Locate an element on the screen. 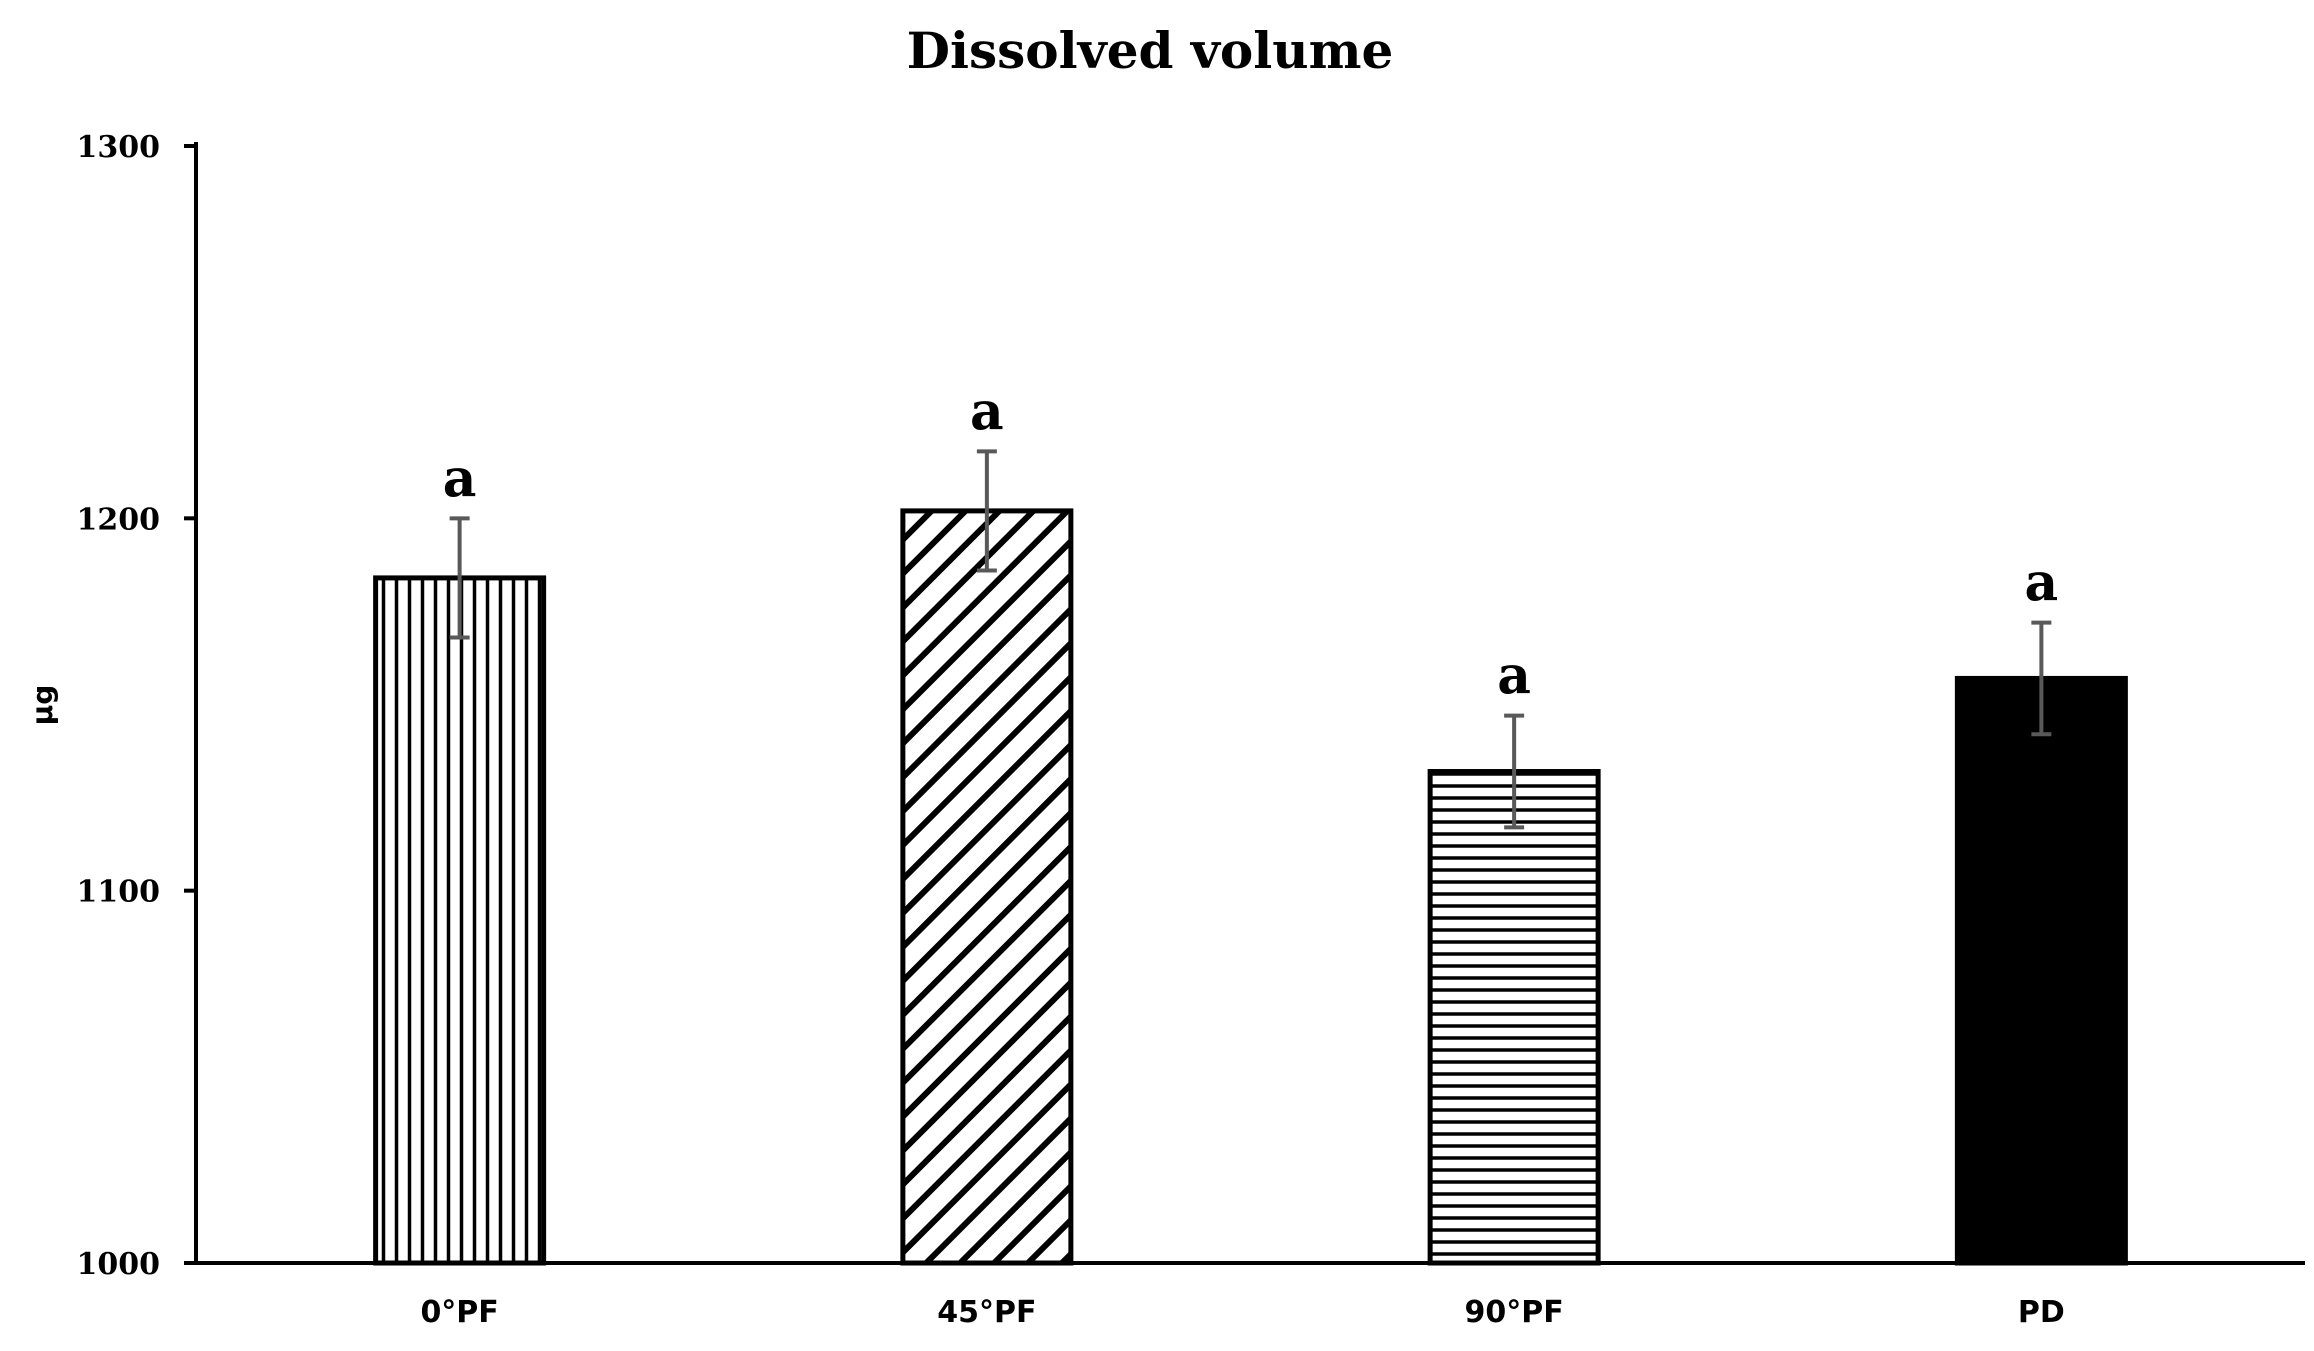 This screenshot has height=1351, width=2314. chart-title: Dissolved volume is located at coordinates (1150, 50).